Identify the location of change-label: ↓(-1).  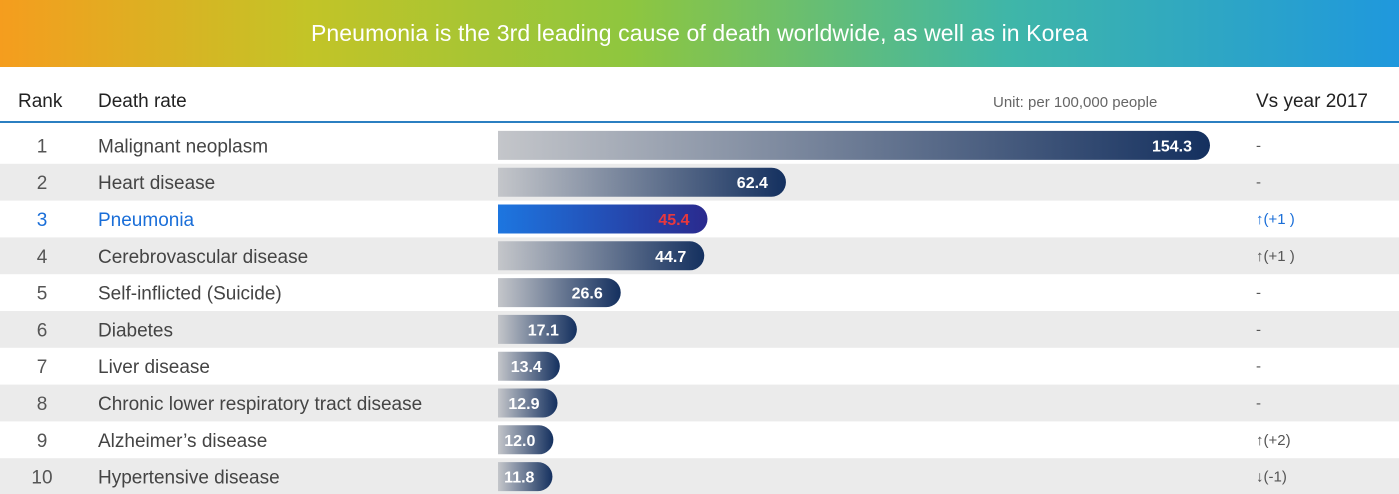
(1271, 477).